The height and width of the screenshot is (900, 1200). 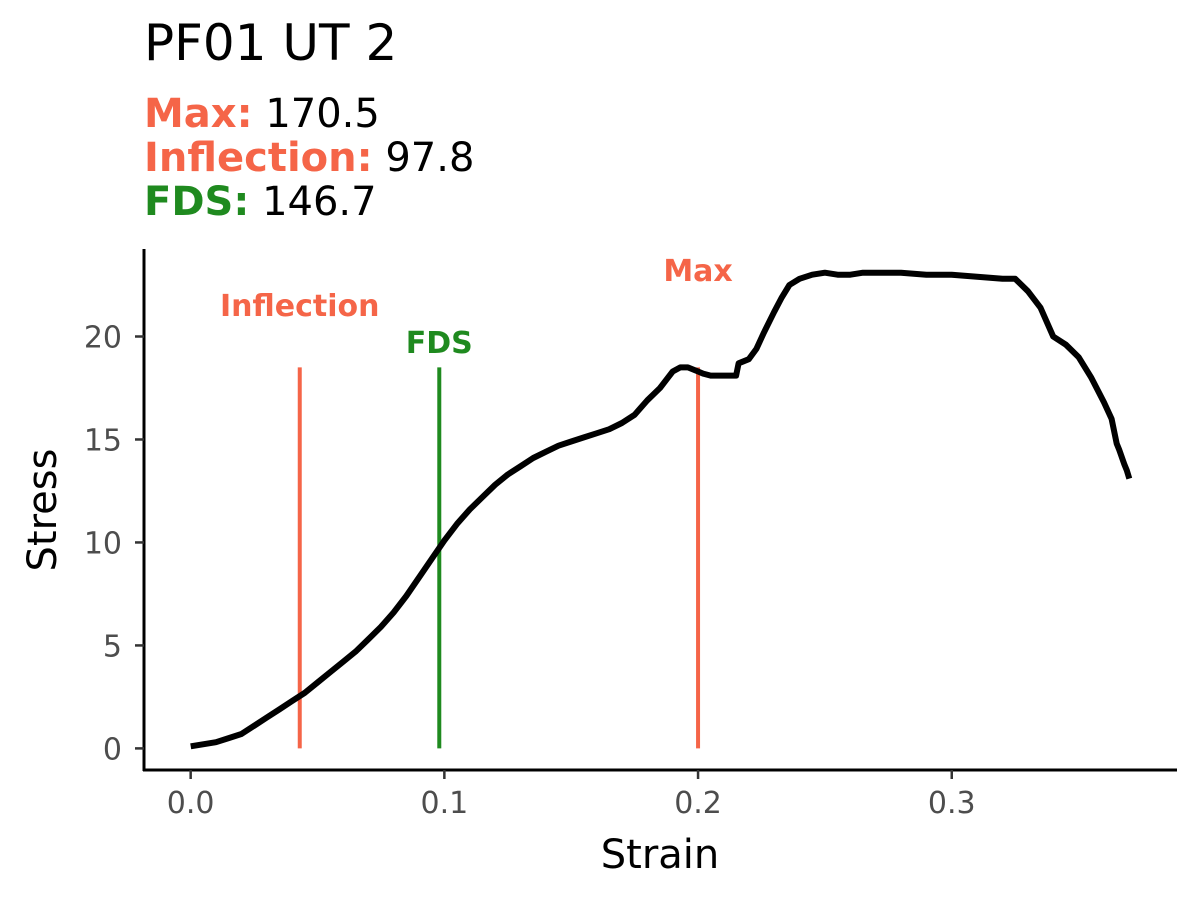 What do you see at coordinates (660, 855) in the screenshot?
I see `x-axis-label: Strain` at bounding box center [660, 855].